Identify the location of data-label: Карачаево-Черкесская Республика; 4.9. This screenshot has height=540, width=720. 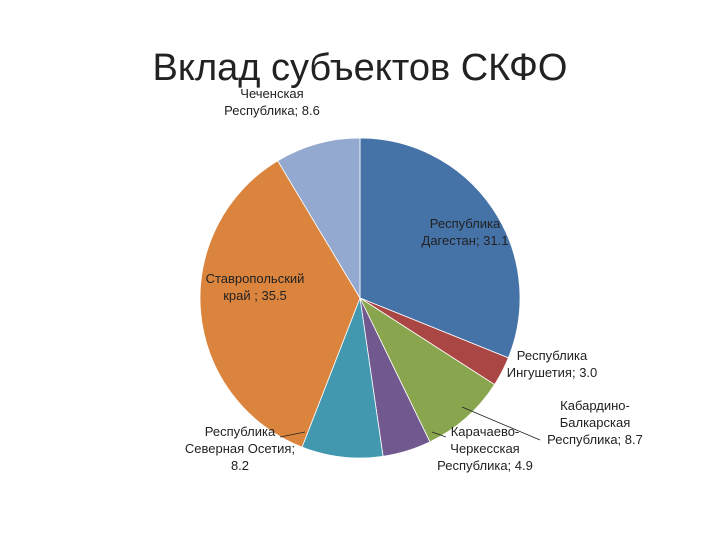
(485, 448).